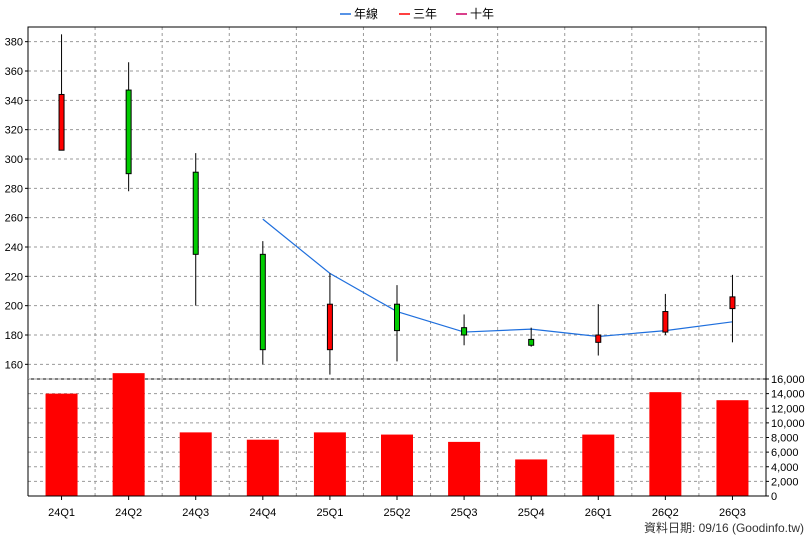  Describe the element at coordinates (14, 189) in the screenshot. I see `price-tick-label: 280` at that location.